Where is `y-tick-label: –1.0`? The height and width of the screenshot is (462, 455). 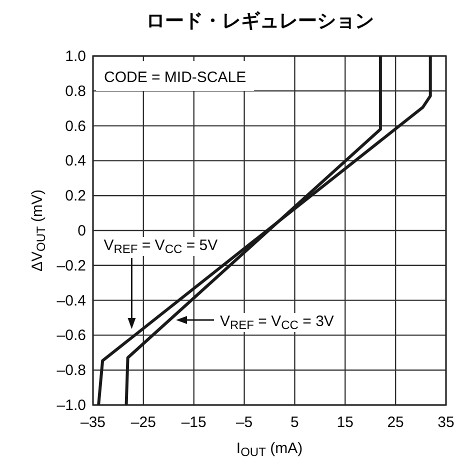
y-tick-label: –1.0 is located at coordinates (71, 405).